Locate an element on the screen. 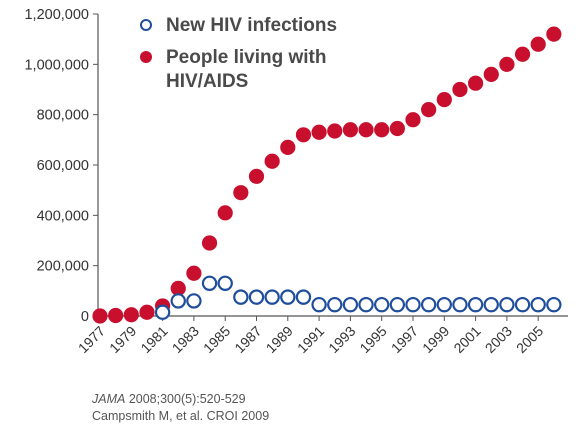  x-tick-label: 1995 is located at coordinates (372, 339).